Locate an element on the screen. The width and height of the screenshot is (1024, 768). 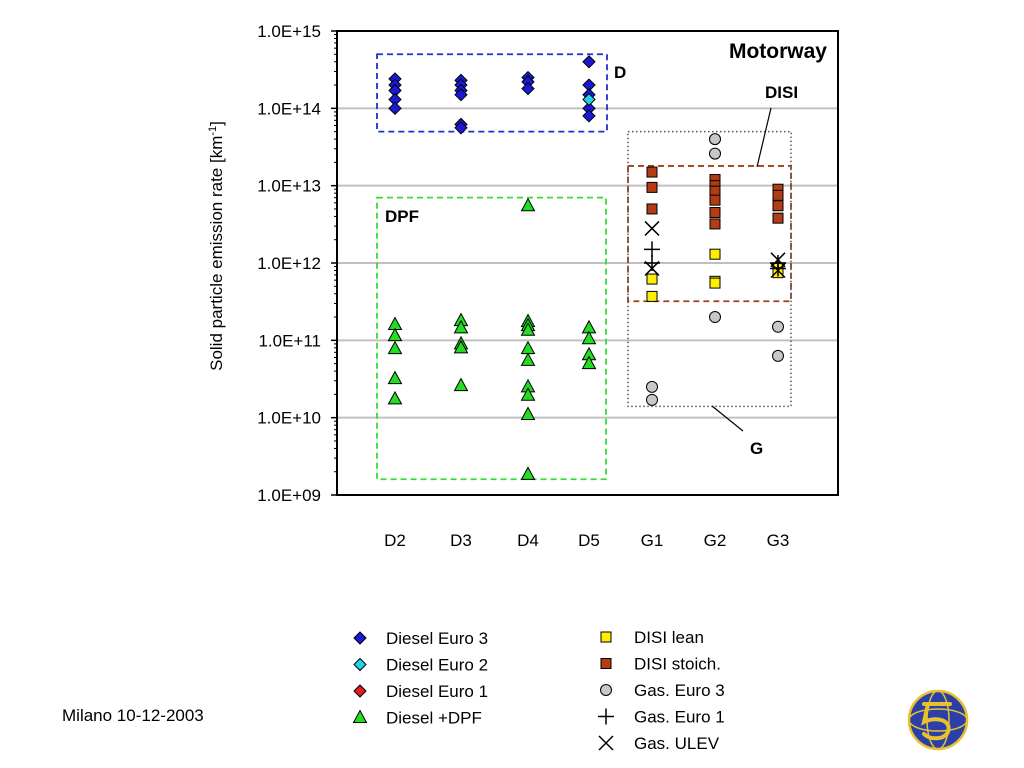
legend-label-disi-lean: DISI lean is located at coordinates (669, 637).